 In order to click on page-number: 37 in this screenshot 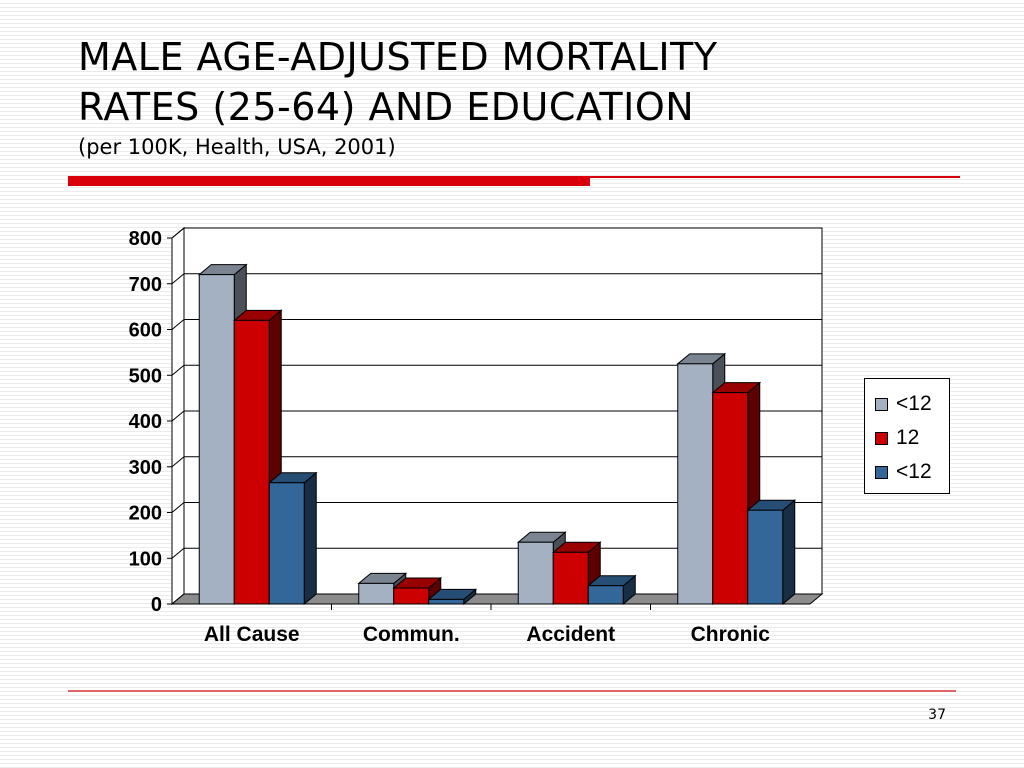, I will do `click(937, 715)`.